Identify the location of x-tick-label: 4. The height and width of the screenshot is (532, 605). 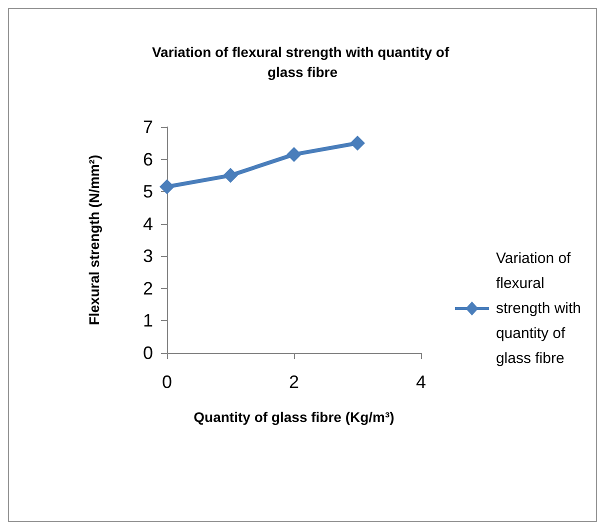
(421, 382).